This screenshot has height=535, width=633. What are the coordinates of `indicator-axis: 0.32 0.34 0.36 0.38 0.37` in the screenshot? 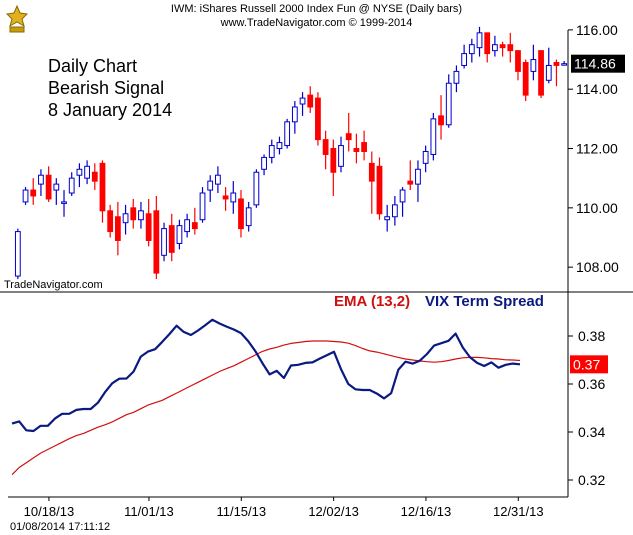 It's located at (588, 408).